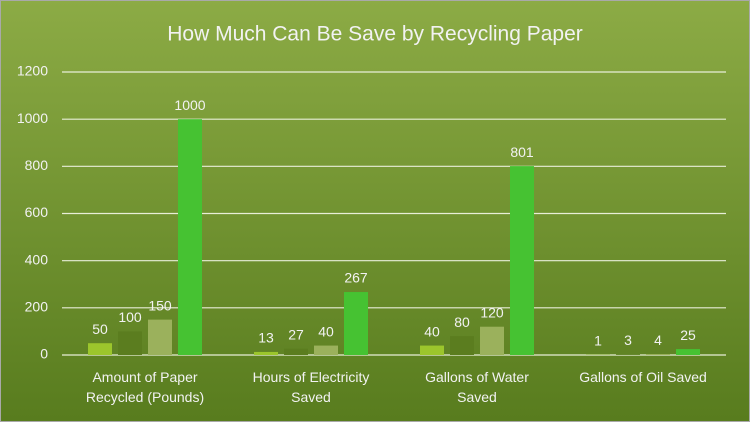 This screenshot has height=422, width=750. Describe the element at coordinates (492, 312) in the screenshot. I see `data-label: 120` at that location.